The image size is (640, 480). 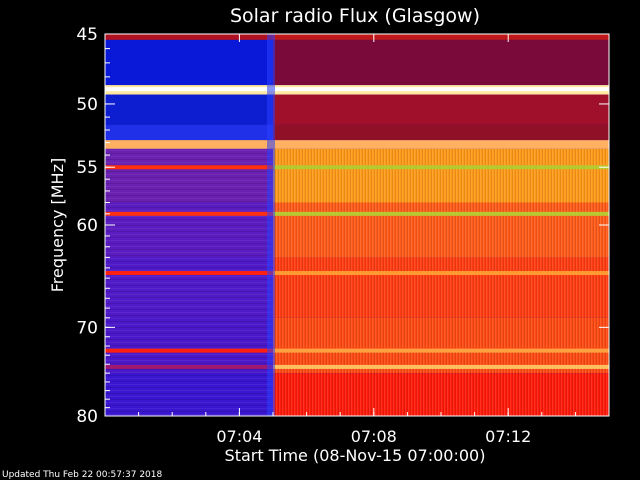 What do you see at coordinates (355, 455) in the screenshot?
I see `x-axis-label: Start Time (08-Nov-15 07:00:00)` at bounding box center [355, 455].